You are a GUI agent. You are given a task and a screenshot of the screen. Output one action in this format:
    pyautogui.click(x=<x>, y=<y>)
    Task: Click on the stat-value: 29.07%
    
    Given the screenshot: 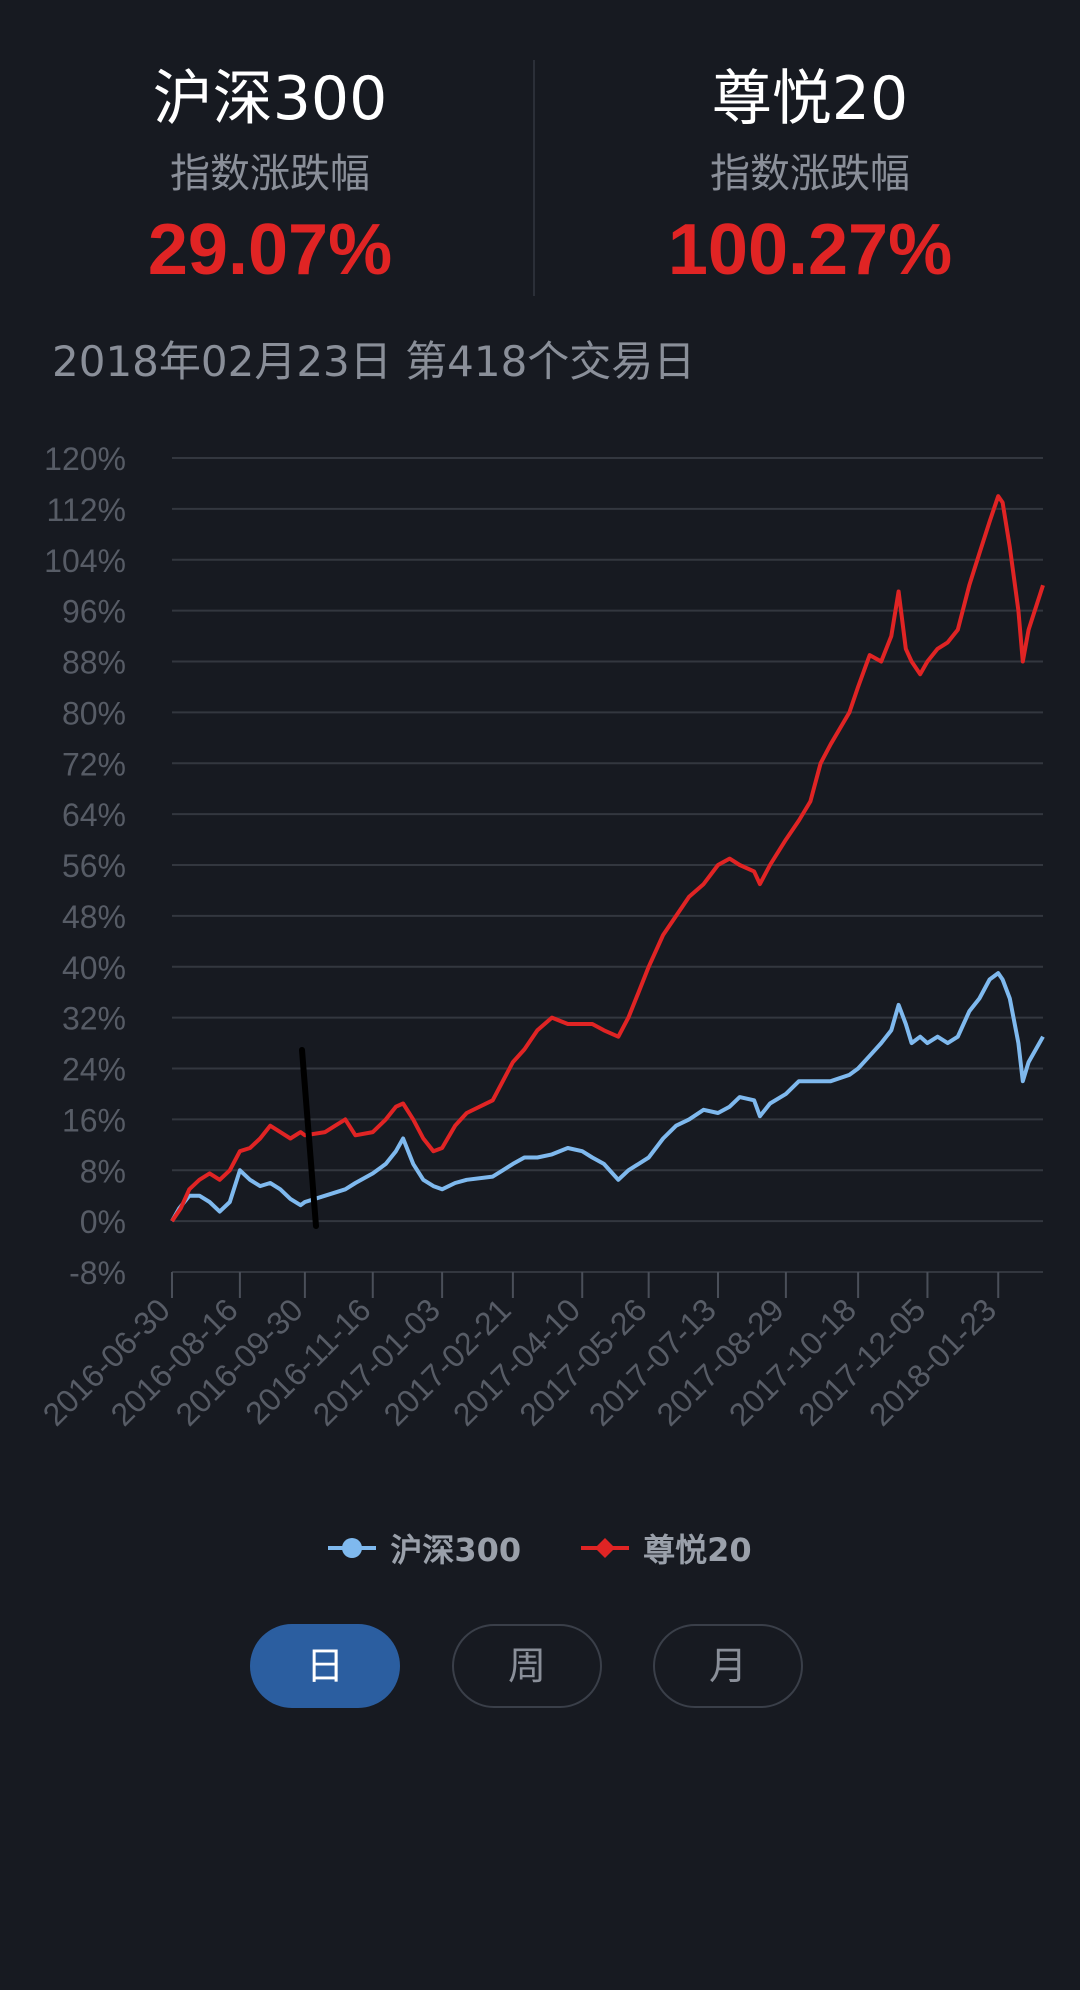 What is the action you would take?
    pyautogui.click(x=270, y=250)
    